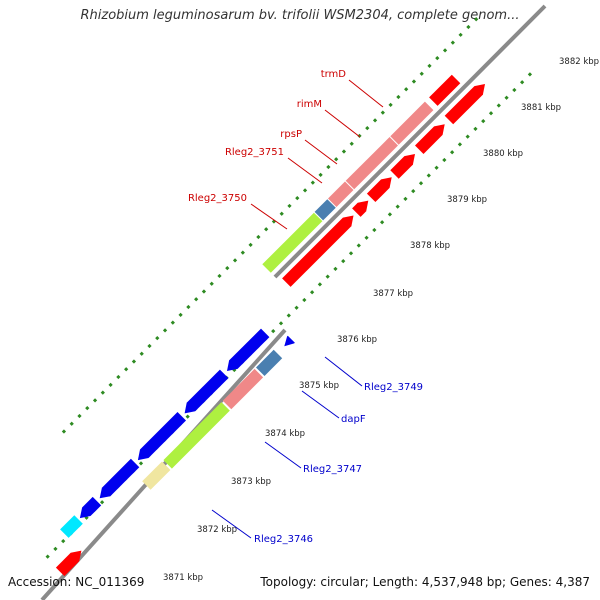 The width and height of the screenshot is (600, 600). Describe the element at coordinates (579, 62) in the screenshot. I see `kbp-label-12: 3882 kbp` at that location.